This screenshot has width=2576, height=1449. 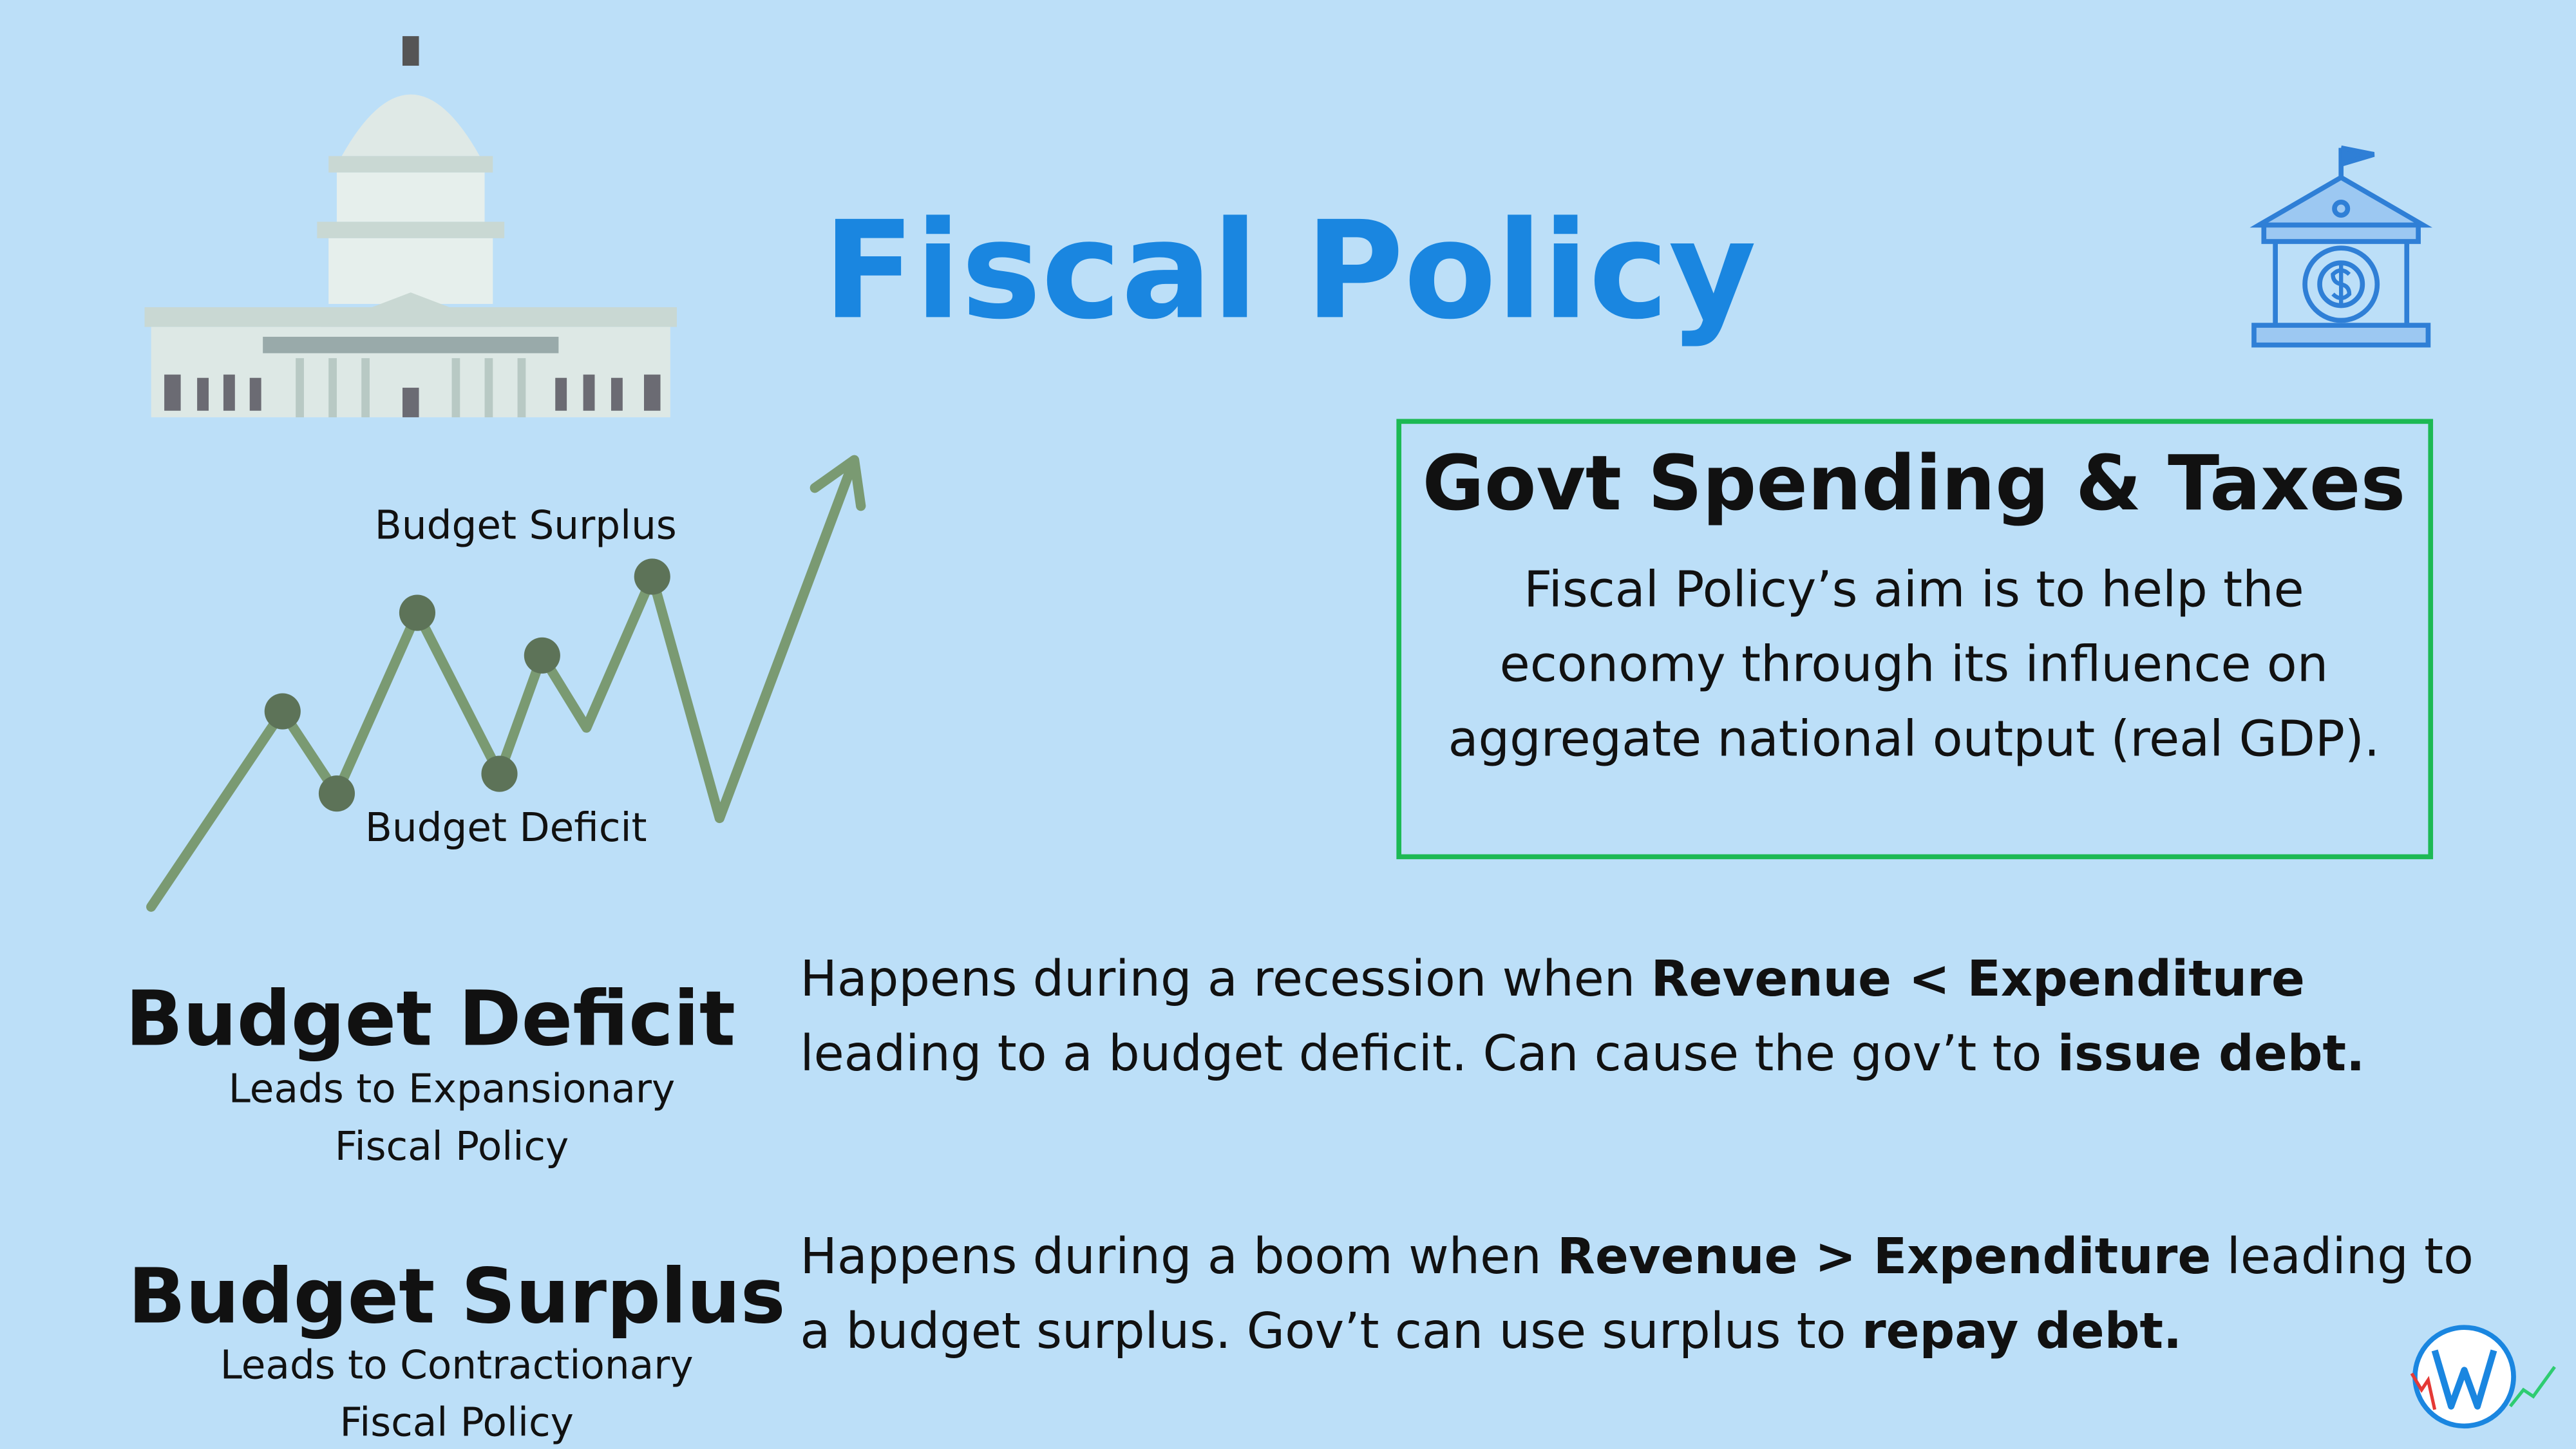 I want to click on card-heading: Govt Spending & Taxes, so click(x=1915, y=483).